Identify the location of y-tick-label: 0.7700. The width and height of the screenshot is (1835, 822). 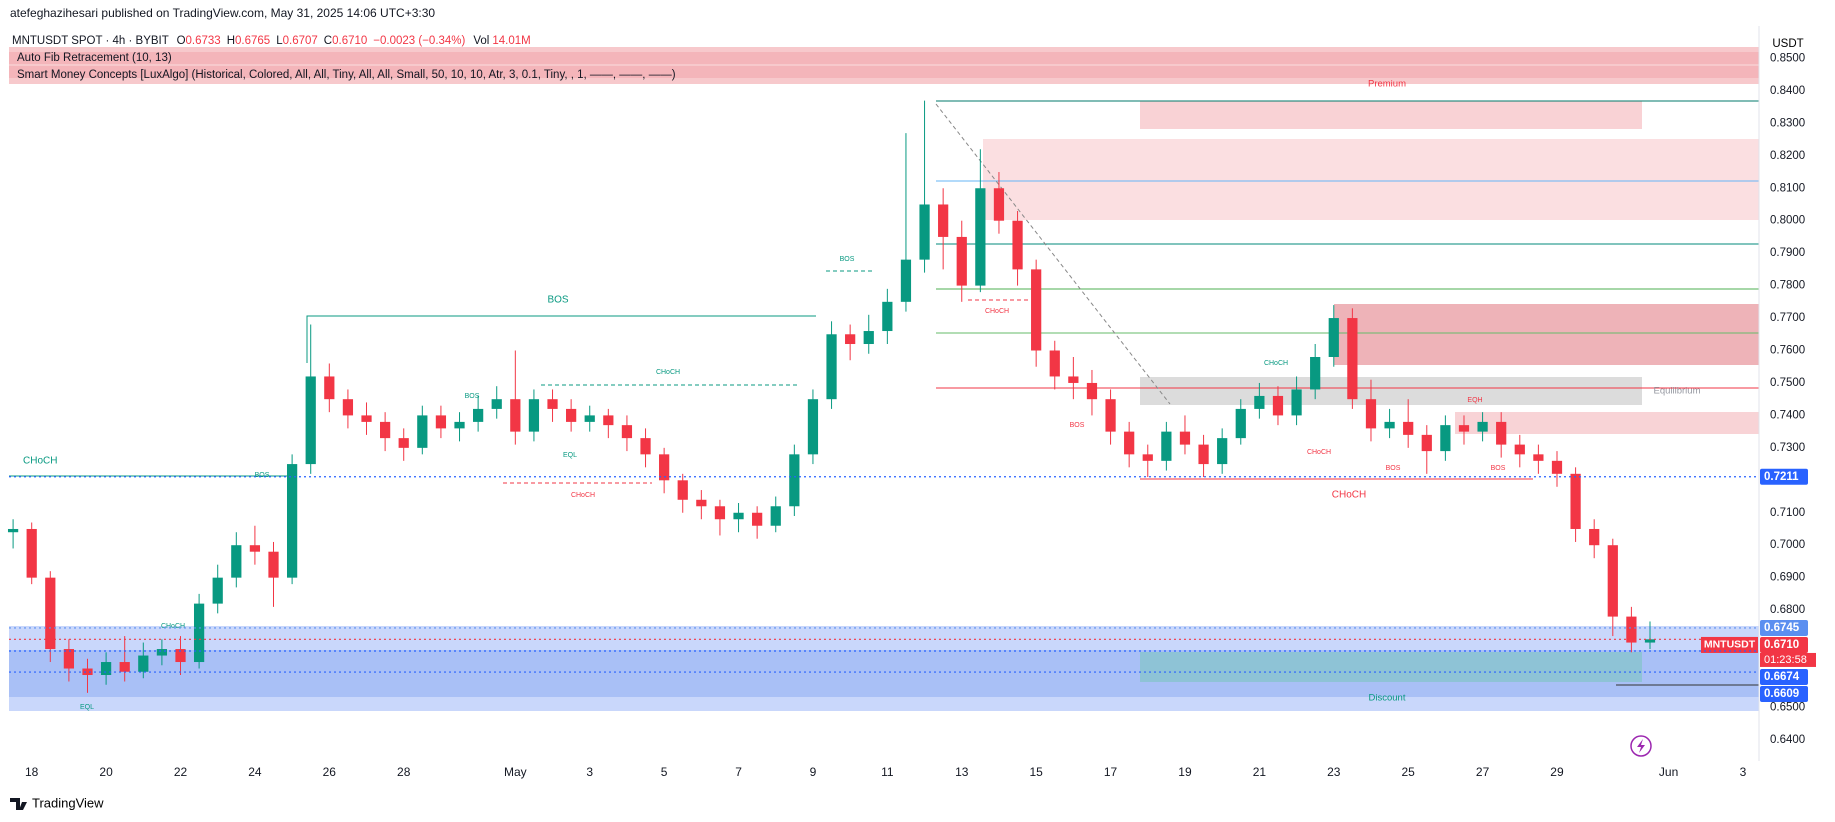
(1787, 318).